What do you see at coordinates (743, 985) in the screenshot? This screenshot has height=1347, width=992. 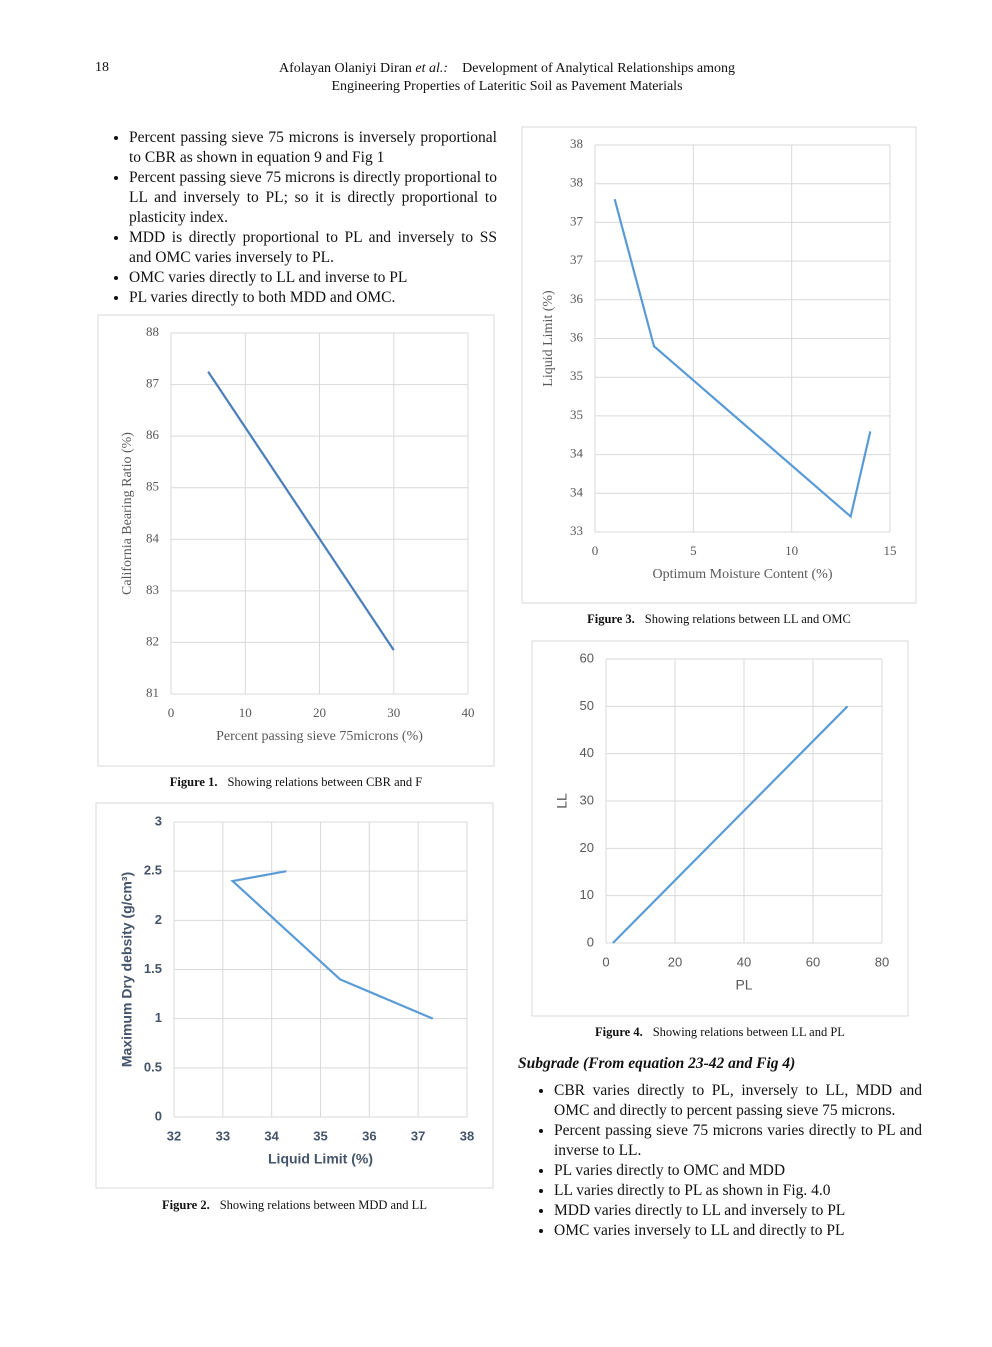 I see `x-axis-title: PL` at bounding box center [743, 985].